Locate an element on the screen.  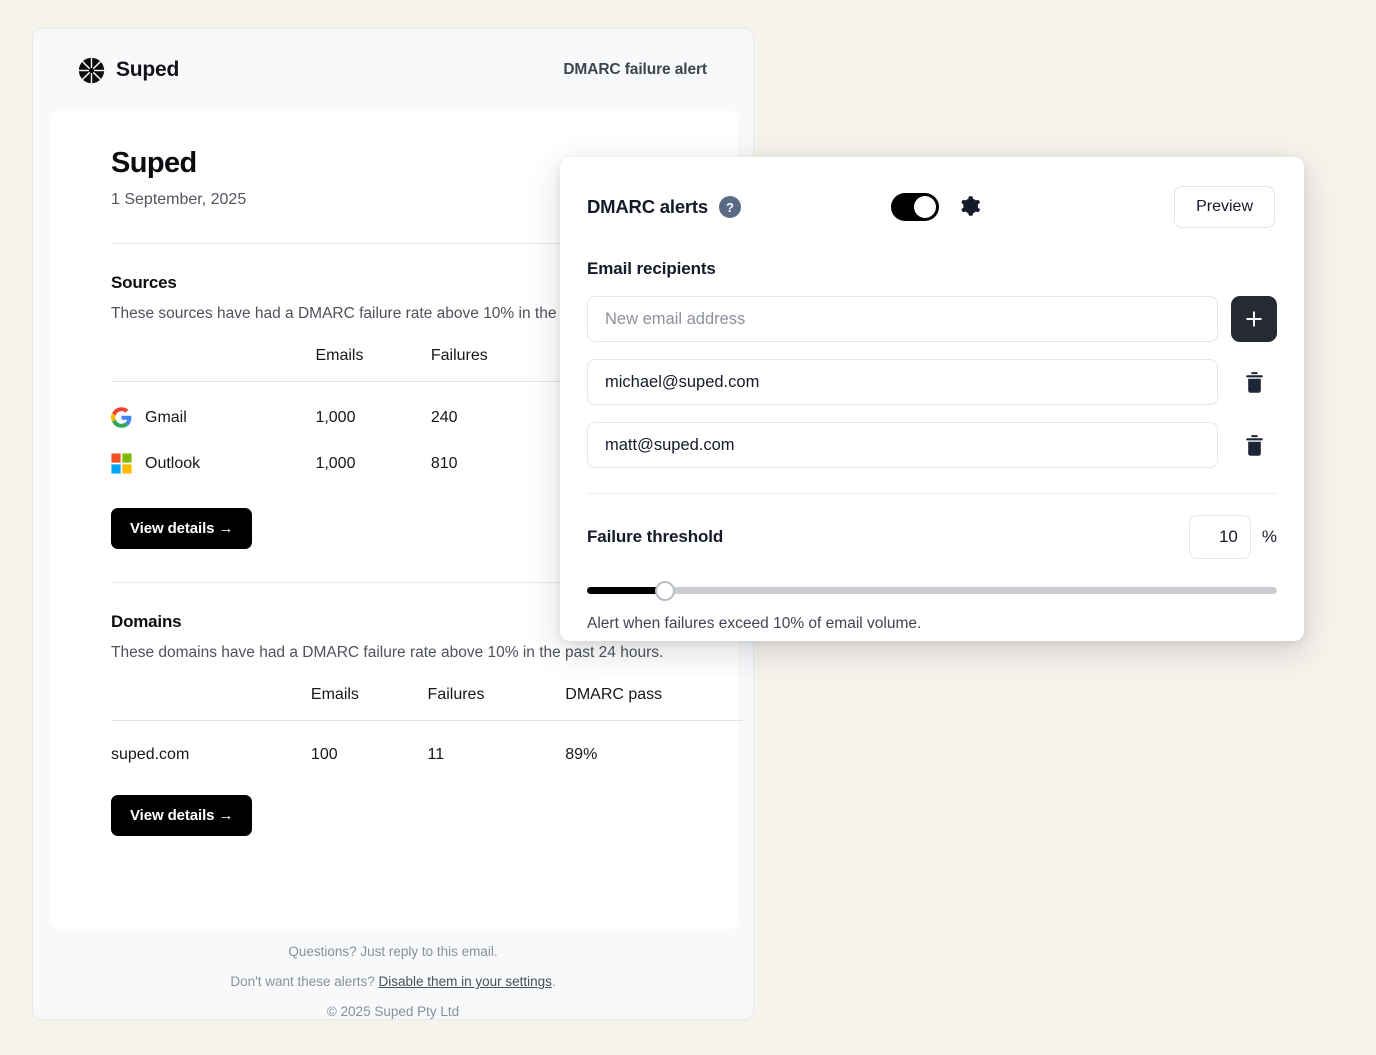
failure-threshold-slider is located at coordinates (932, 591).